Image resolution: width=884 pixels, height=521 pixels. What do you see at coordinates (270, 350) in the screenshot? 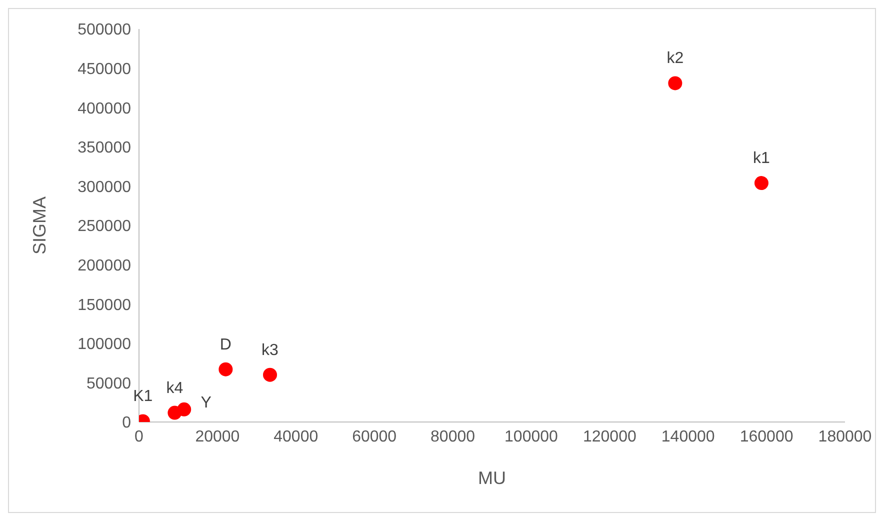
I see `data-label: k3` at bounding box center [270, 350].